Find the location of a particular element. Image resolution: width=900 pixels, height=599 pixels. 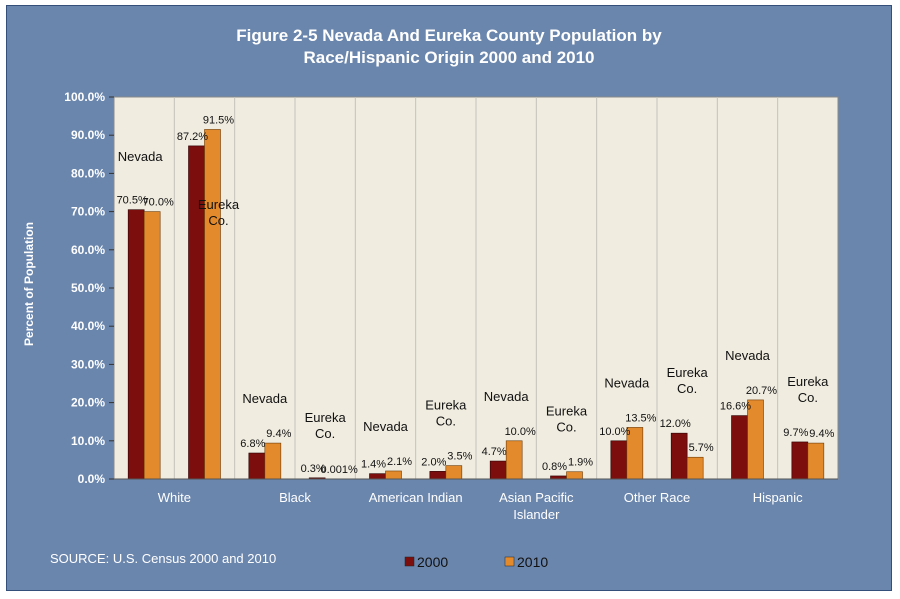

value-label-2000: 4.7% is located at coordinates (494, 452).